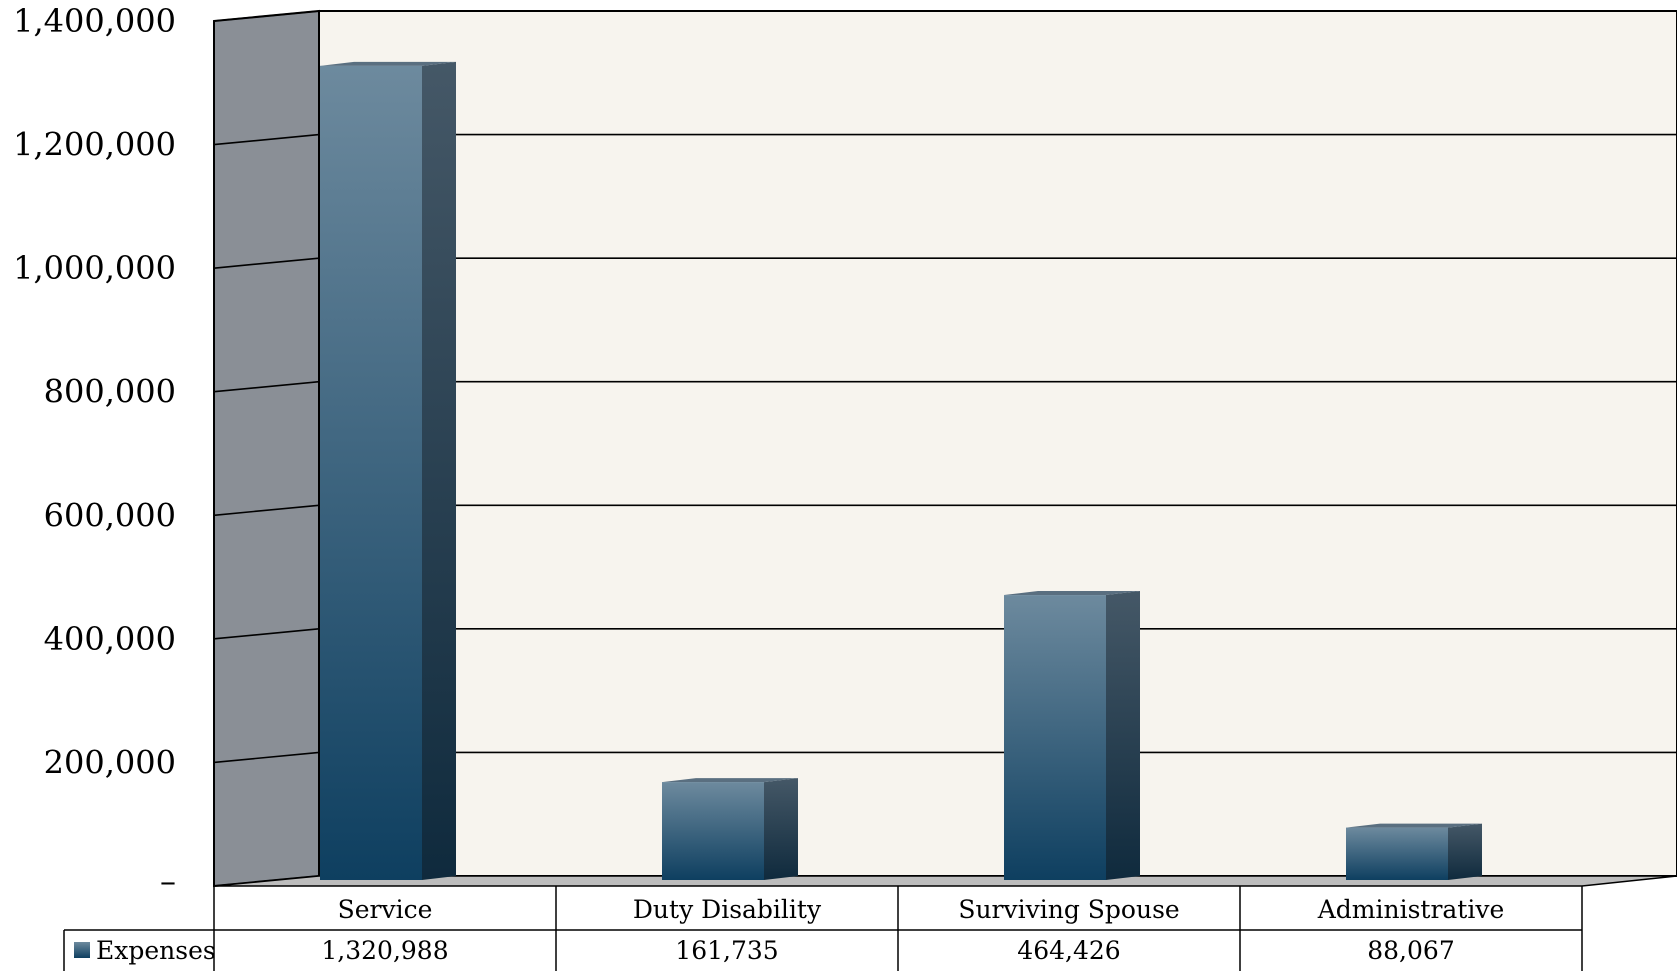 Image resolution: width=1677 pixels, height=971 pixels. What do you see at coordinates (266, 448) in the screenshot?
I see `side-wall` at bounding box center [266, 448].